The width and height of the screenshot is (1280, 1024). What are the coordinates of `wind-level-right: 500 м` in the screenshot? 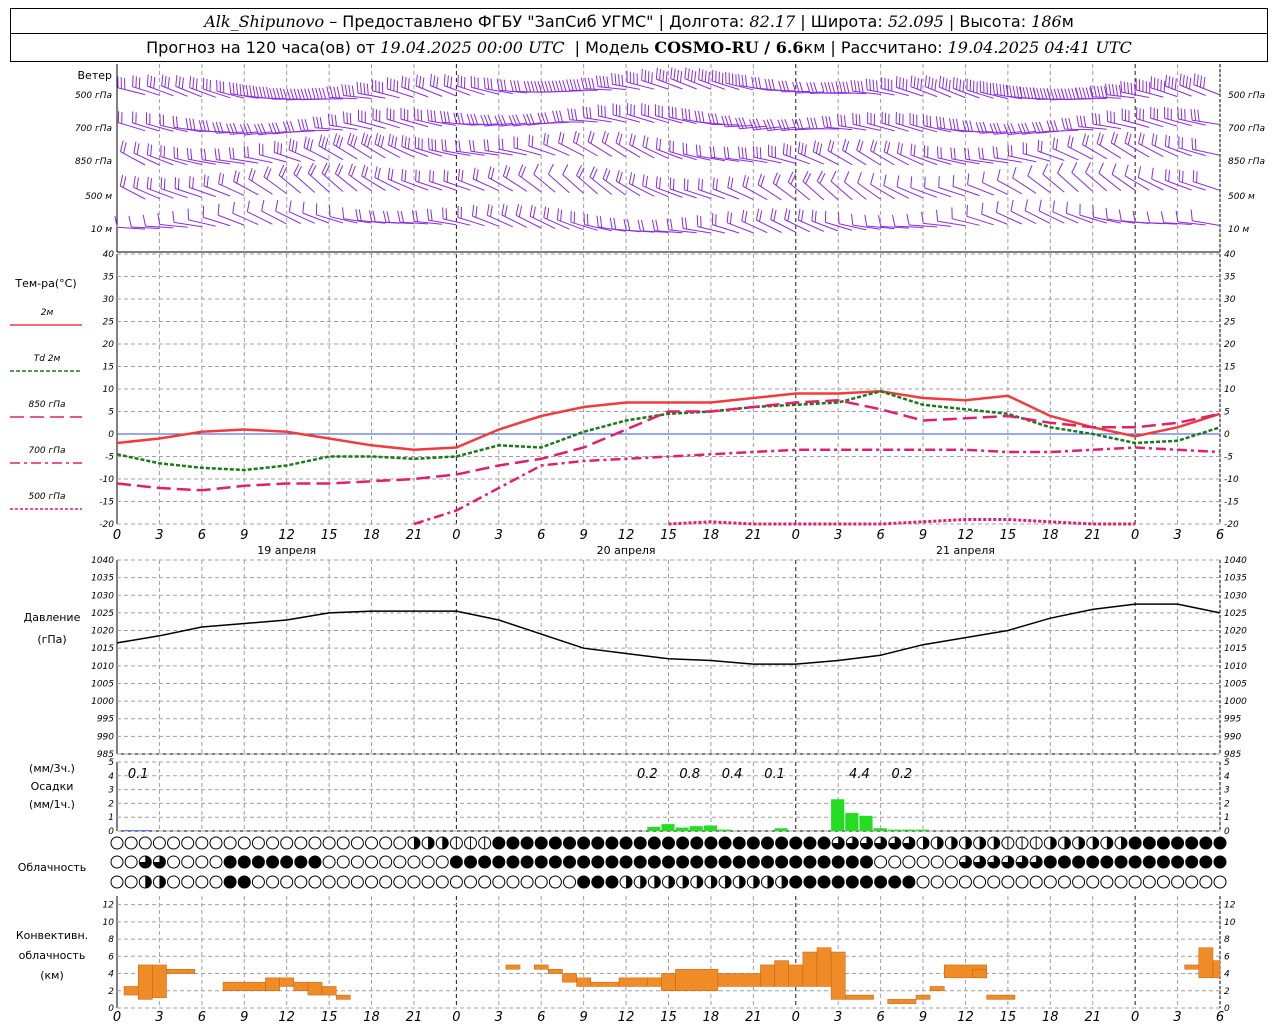 It's located at (1241, 197).